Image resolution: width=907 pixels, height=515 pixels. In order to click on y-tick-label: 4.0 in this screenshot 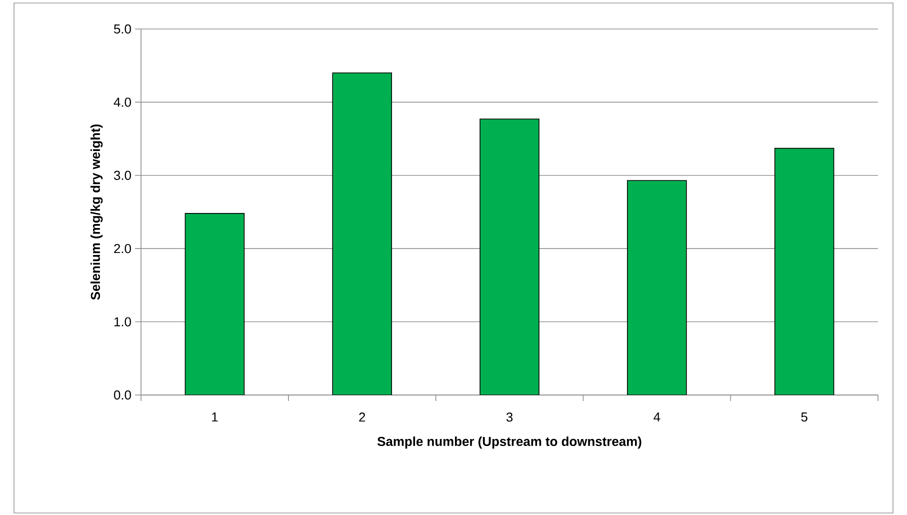, I will do `click(122, 102)`.